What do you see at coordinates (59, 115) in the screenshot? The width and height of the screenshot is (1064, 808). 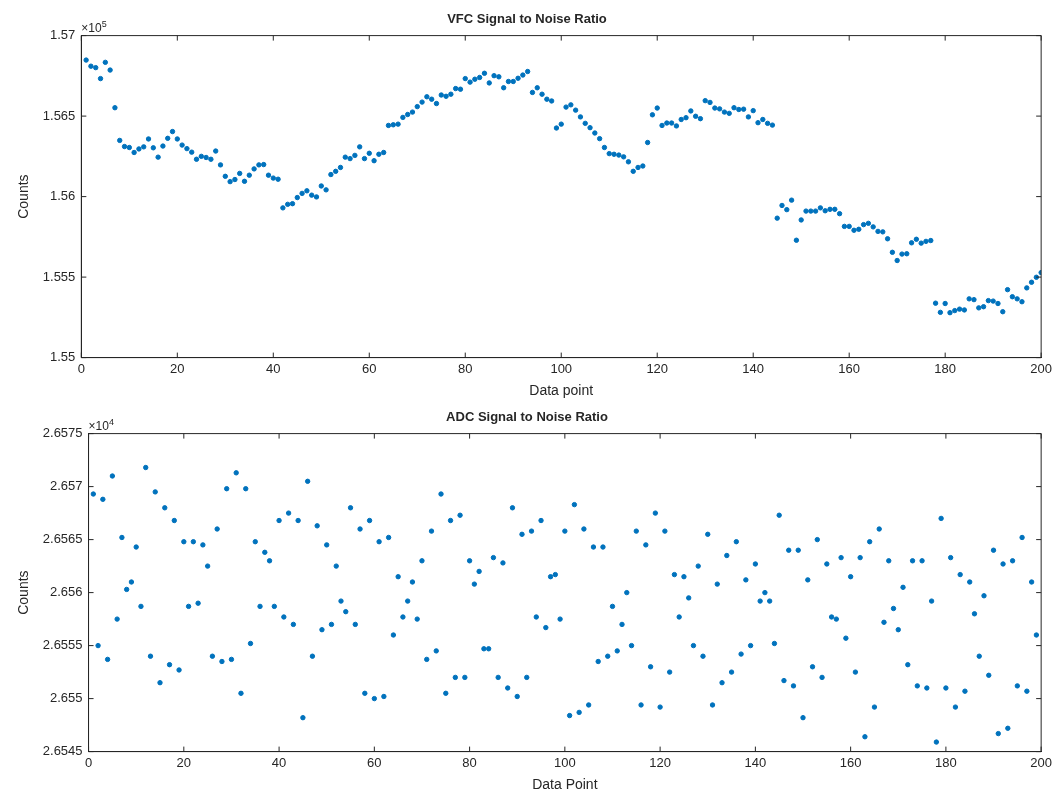 I see `y-tick-label: 1.565` at bounding box center [59, 115].